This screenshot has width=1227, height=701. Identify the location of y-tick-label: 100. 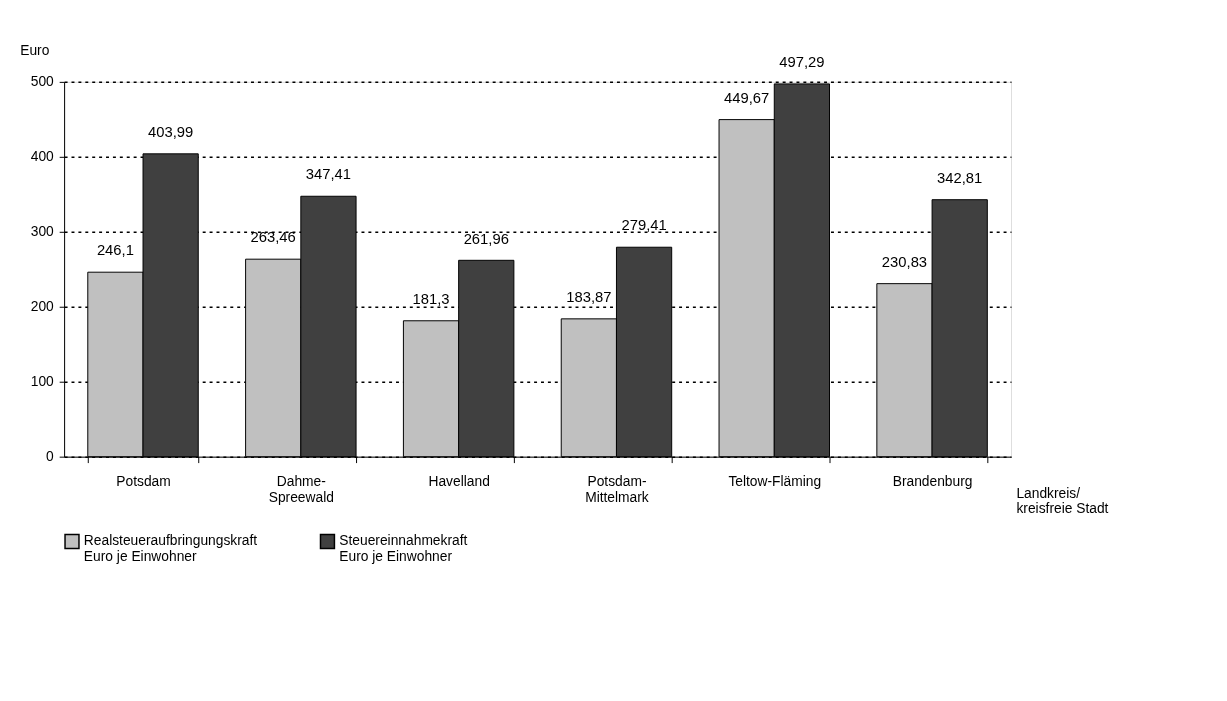
(42, 382).